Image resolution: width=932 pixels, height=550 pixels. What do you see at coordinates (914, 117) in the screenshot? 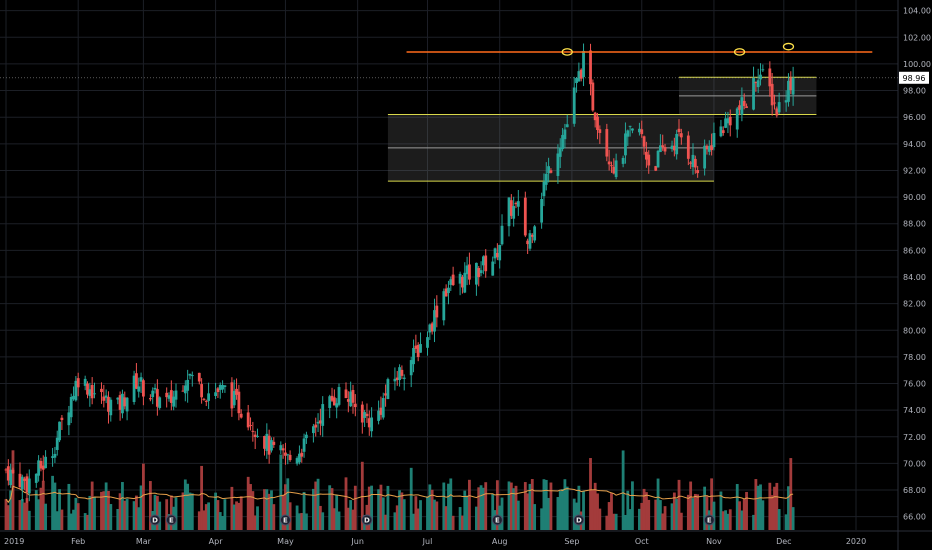
I see `y-tick-label: 96.00` at bounding box center [914, 117].